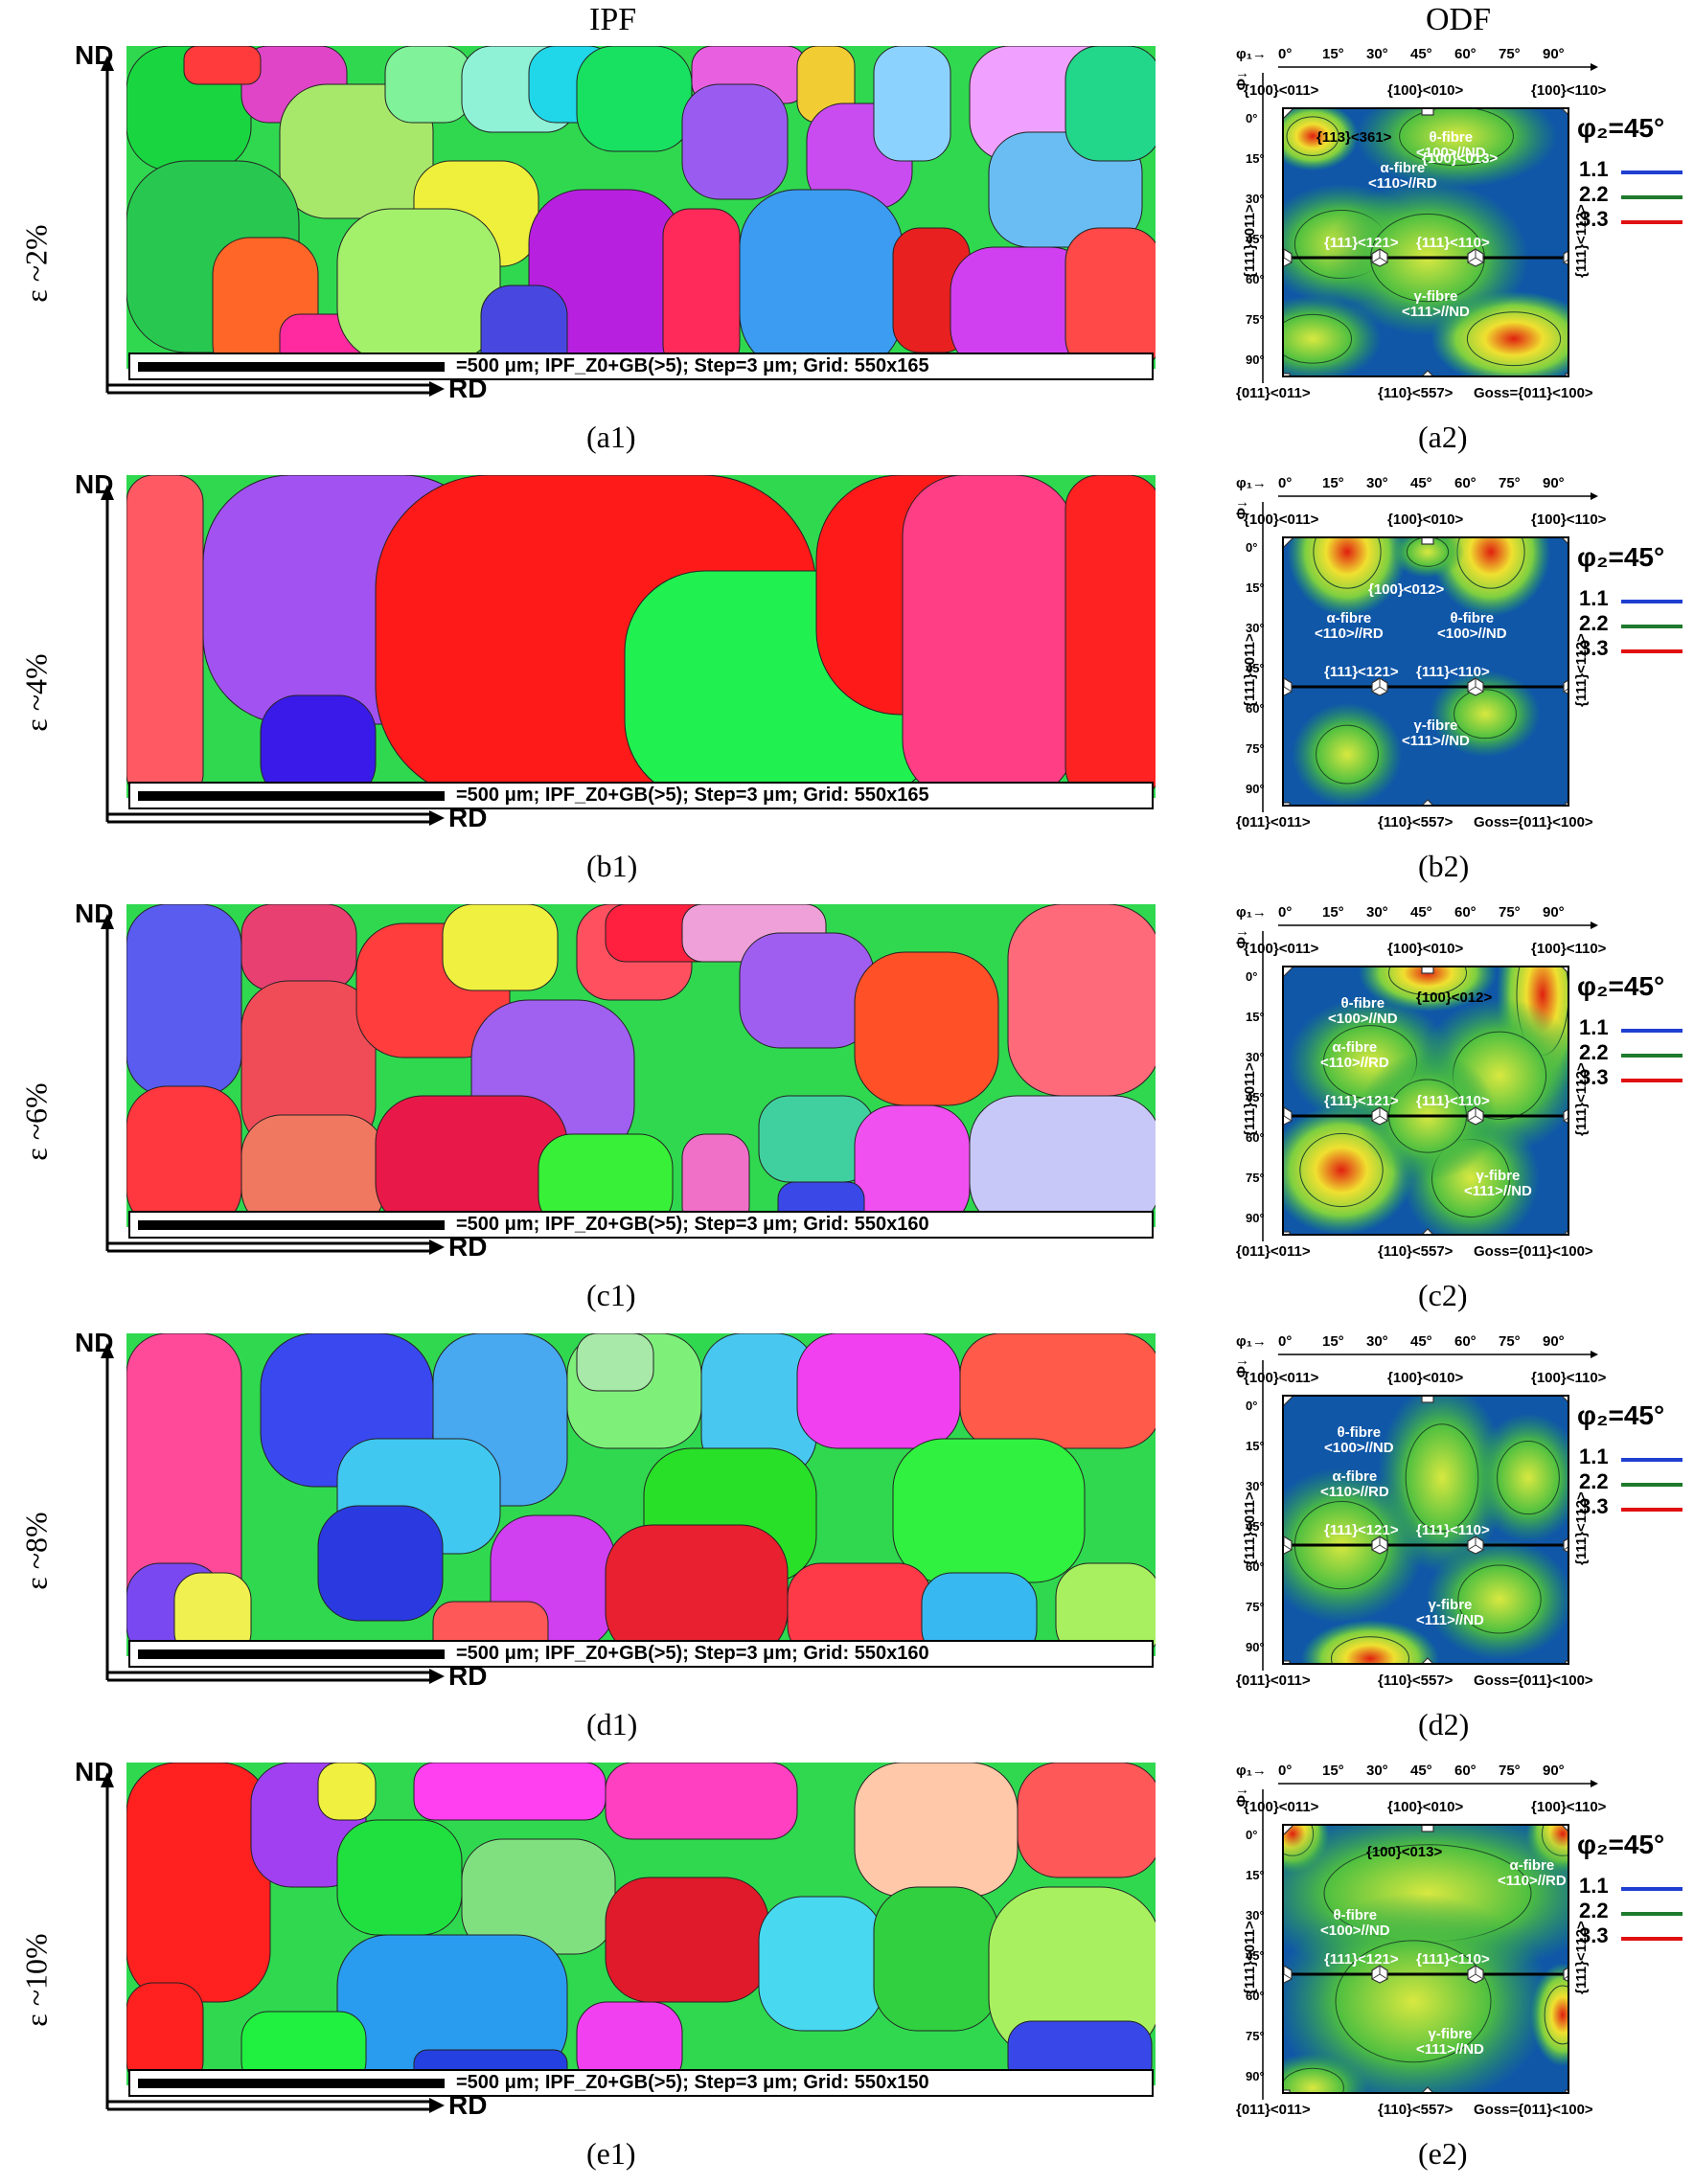 The image size is (1694, 2184). Describe the element at coordinates (611, 2153) in the screenshot. I see `panel-label-ipf: (e1)` at that location.